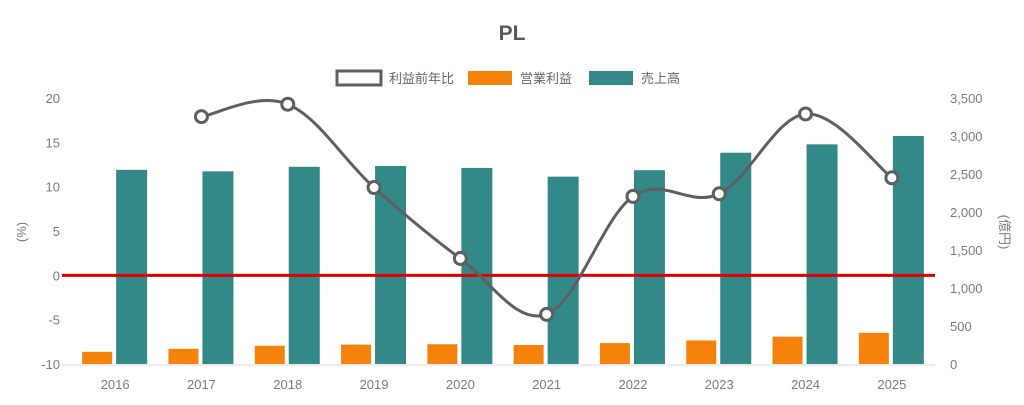  I want to click on chart-title: PL, so click(512, 33).